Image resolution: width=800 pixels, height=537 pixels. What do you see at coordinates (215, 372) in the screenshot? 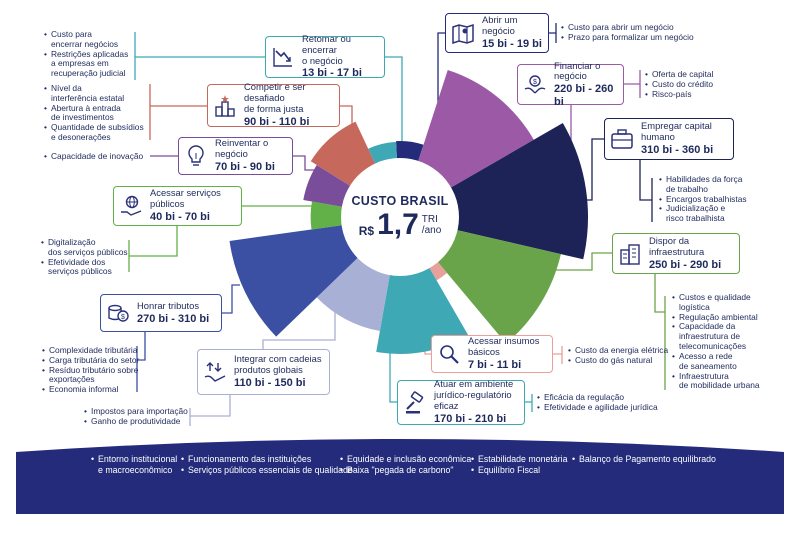
I see `exchange-icon` at bounding box center [215, 372].